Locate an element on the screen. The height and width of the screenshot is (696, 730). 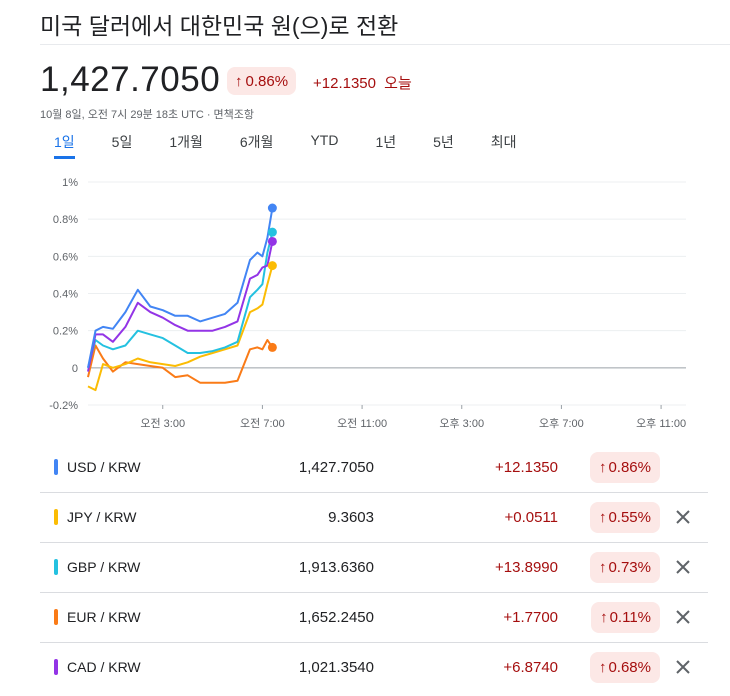
range-tabs: 1일 5일 1개월 6개월 YTD 1년 5년 최대 is located at coordinates (304, 145).